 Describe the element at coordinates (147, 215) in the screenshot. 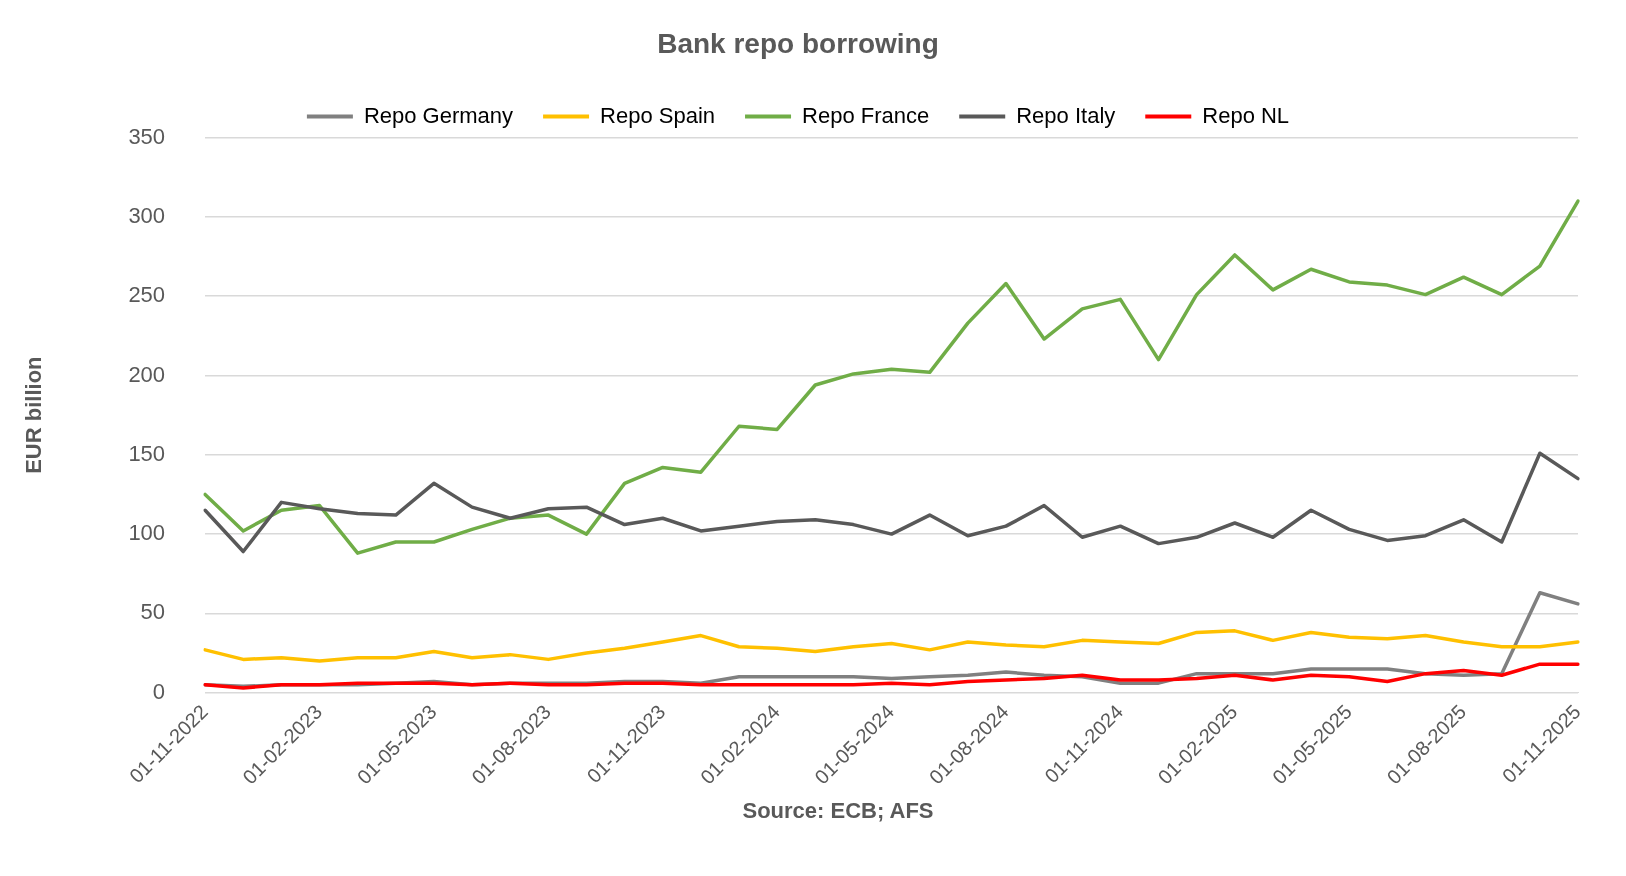

I see `y-tick-label: 300` at that location.